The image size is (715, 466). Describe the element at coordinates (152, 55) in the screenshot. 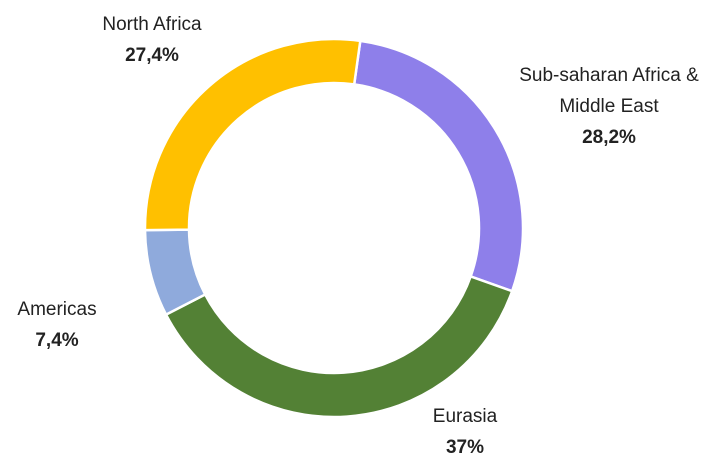

I see `value-label: 27,4%` at that location.